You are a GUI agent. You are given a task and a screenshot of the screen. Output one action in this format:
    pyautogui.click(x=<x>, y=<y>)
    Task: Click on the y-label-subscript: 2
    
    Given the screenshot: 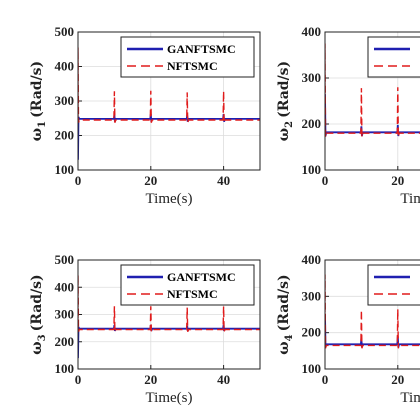 What is the action you would take?
    pyautogui.click(x=289, y=124)
    